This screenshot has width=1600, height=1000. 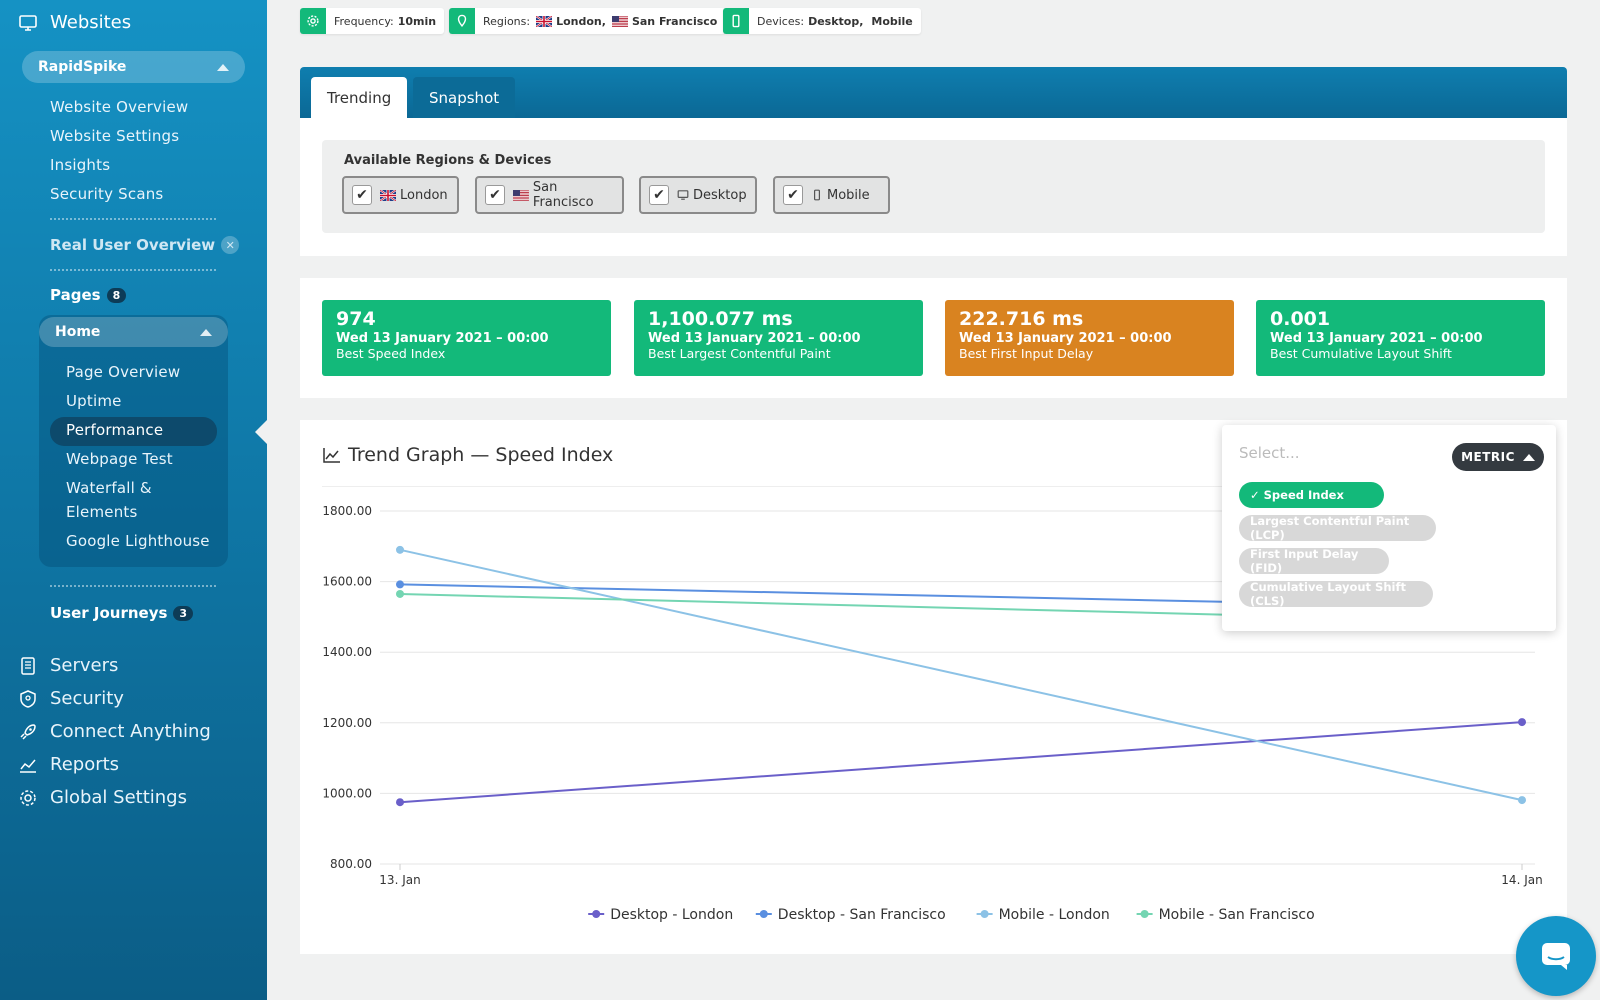 What do you see at coordinates (364, 21) in the screenshot?
I see `frequency-label: Frequency:` at bounding box center [364, 21].